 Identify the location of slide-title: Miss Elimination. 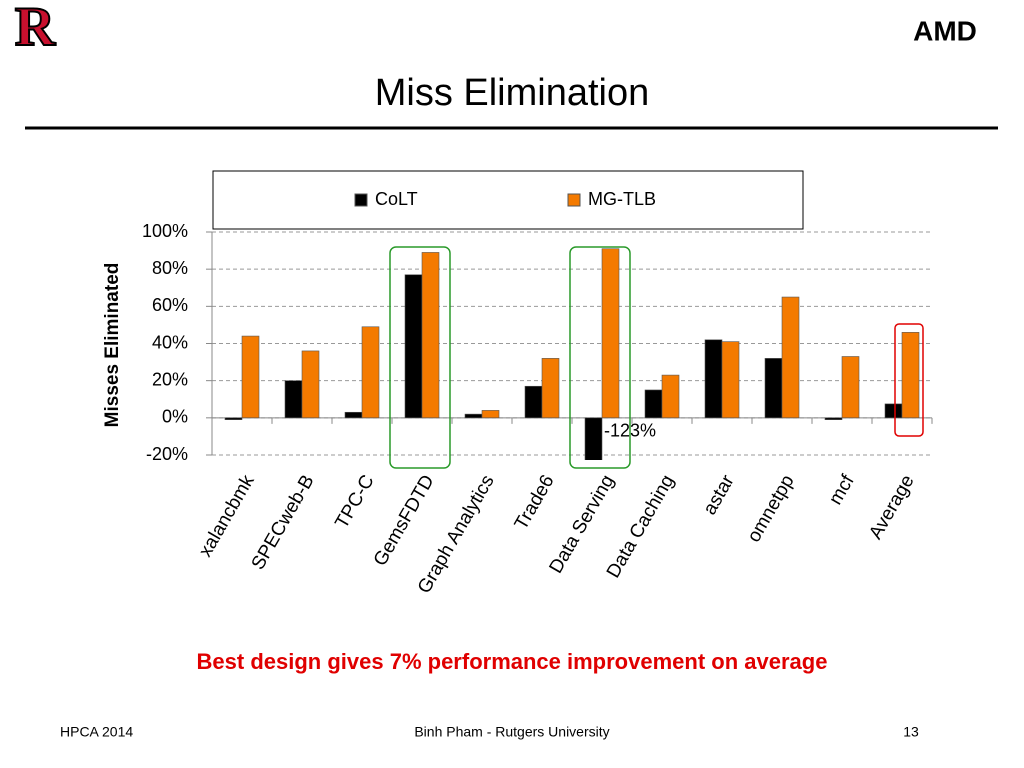
(512, 93).